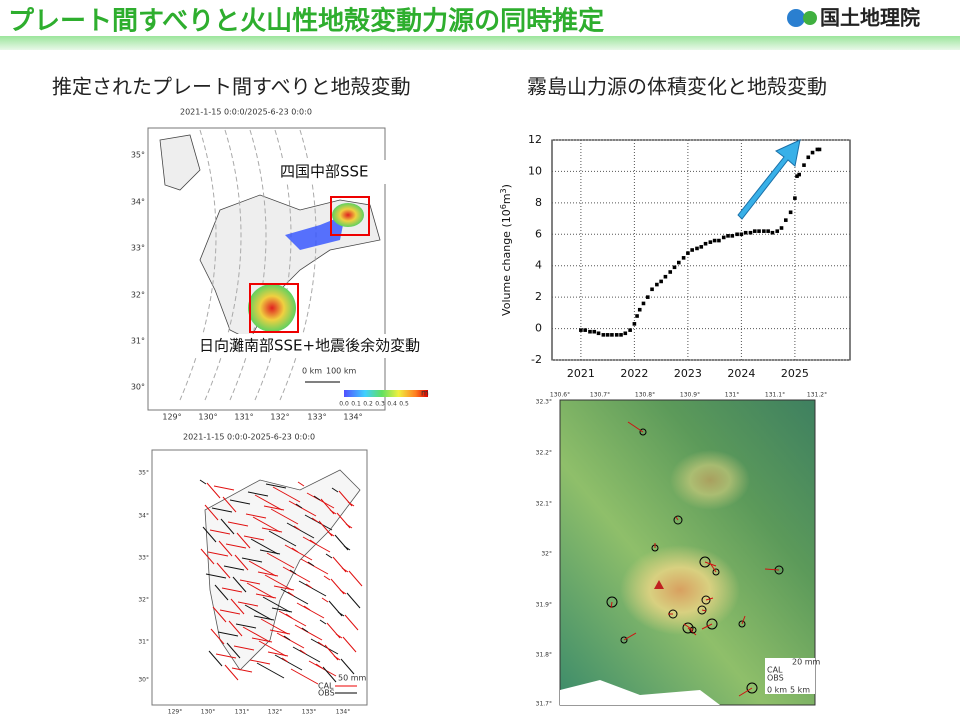 The width and height of the screenshot is (960, 724). I want to click on x-tick-label: 2023, so click(688, 373).